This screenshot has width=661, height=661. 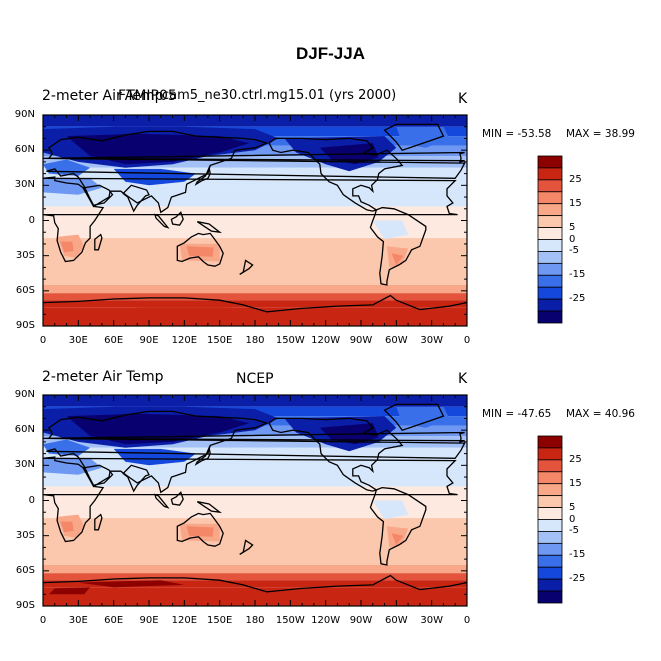 I want to click on panel2-x-tick-label: 30W, so click(x=431, y=620).